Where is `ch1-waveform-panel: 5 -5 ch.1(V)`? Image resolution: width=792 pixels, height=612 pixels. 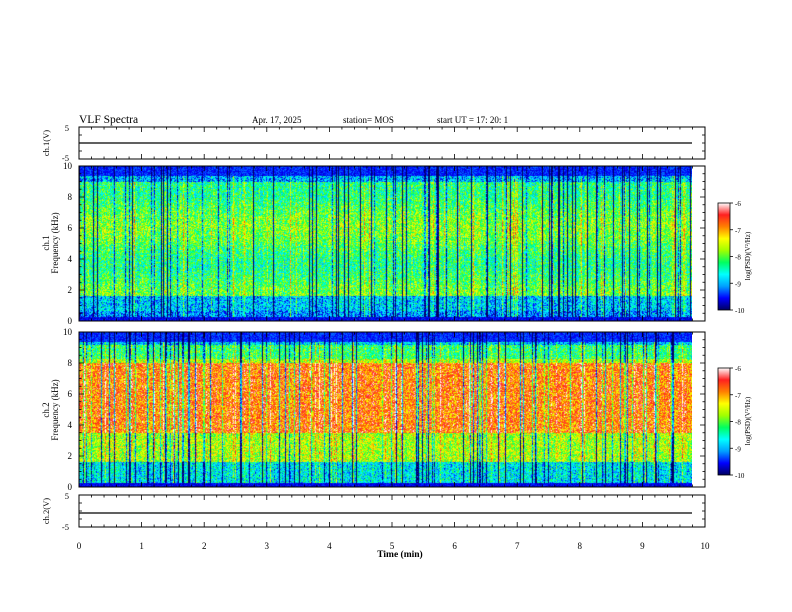 ch1-waveform-panel: 5 -5 ch.1(V) is located at coordinates (373, 143).